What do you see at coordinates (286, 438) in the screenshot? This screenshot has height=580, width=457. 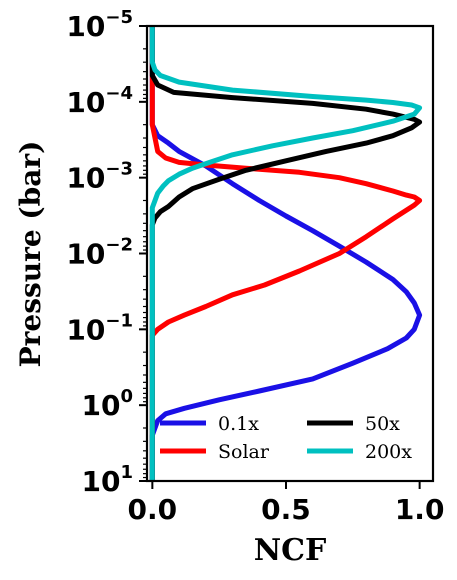 I see `legend: 0.1x 50x Solar 200x` at bounding box center [286, 438].